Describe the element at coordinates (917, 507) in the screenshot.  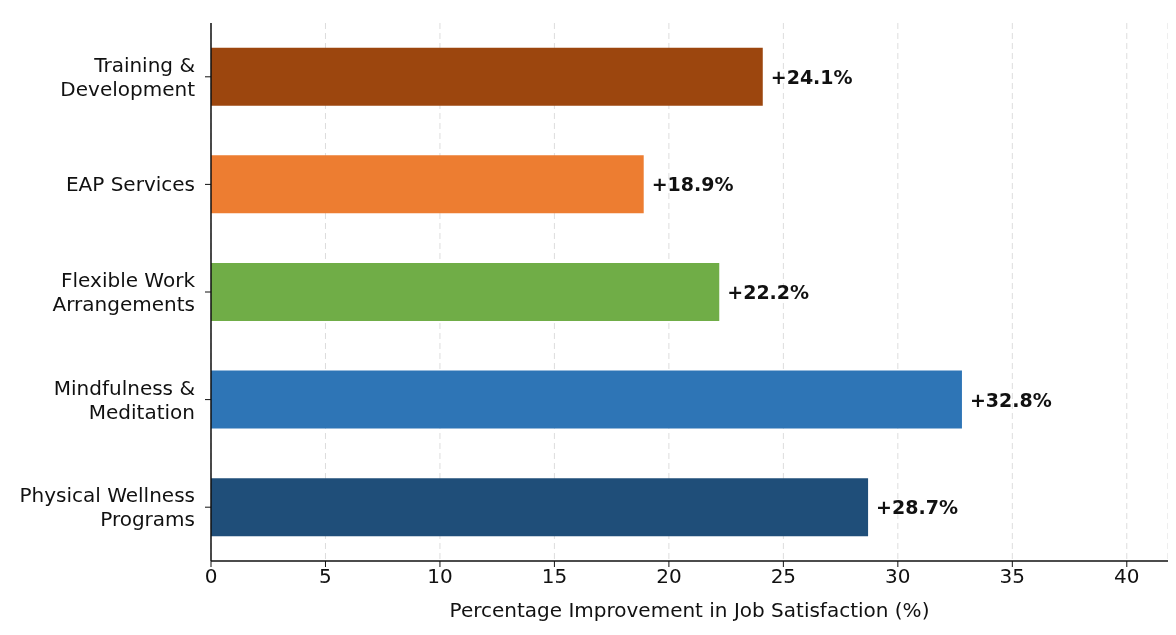
I see `data-label: +28.7%` at that location.